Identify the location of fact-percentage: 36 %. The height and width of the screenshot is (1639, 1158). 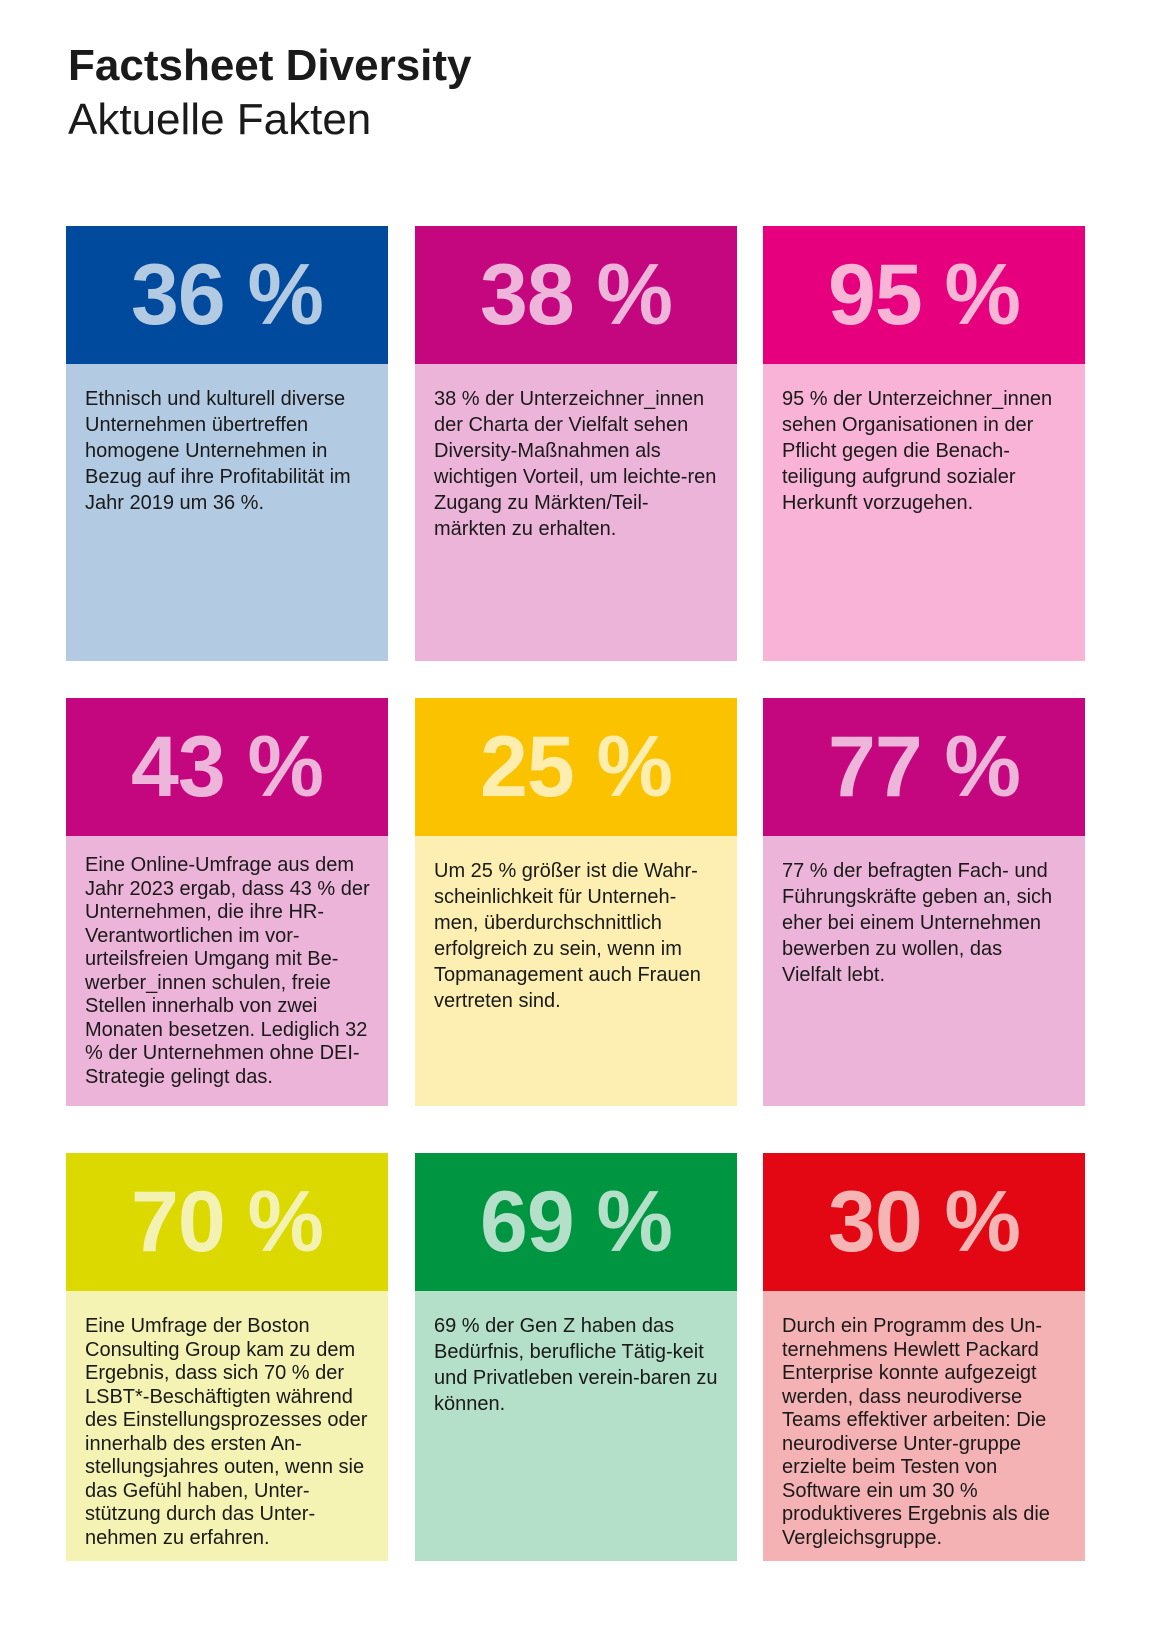
(227, 294).